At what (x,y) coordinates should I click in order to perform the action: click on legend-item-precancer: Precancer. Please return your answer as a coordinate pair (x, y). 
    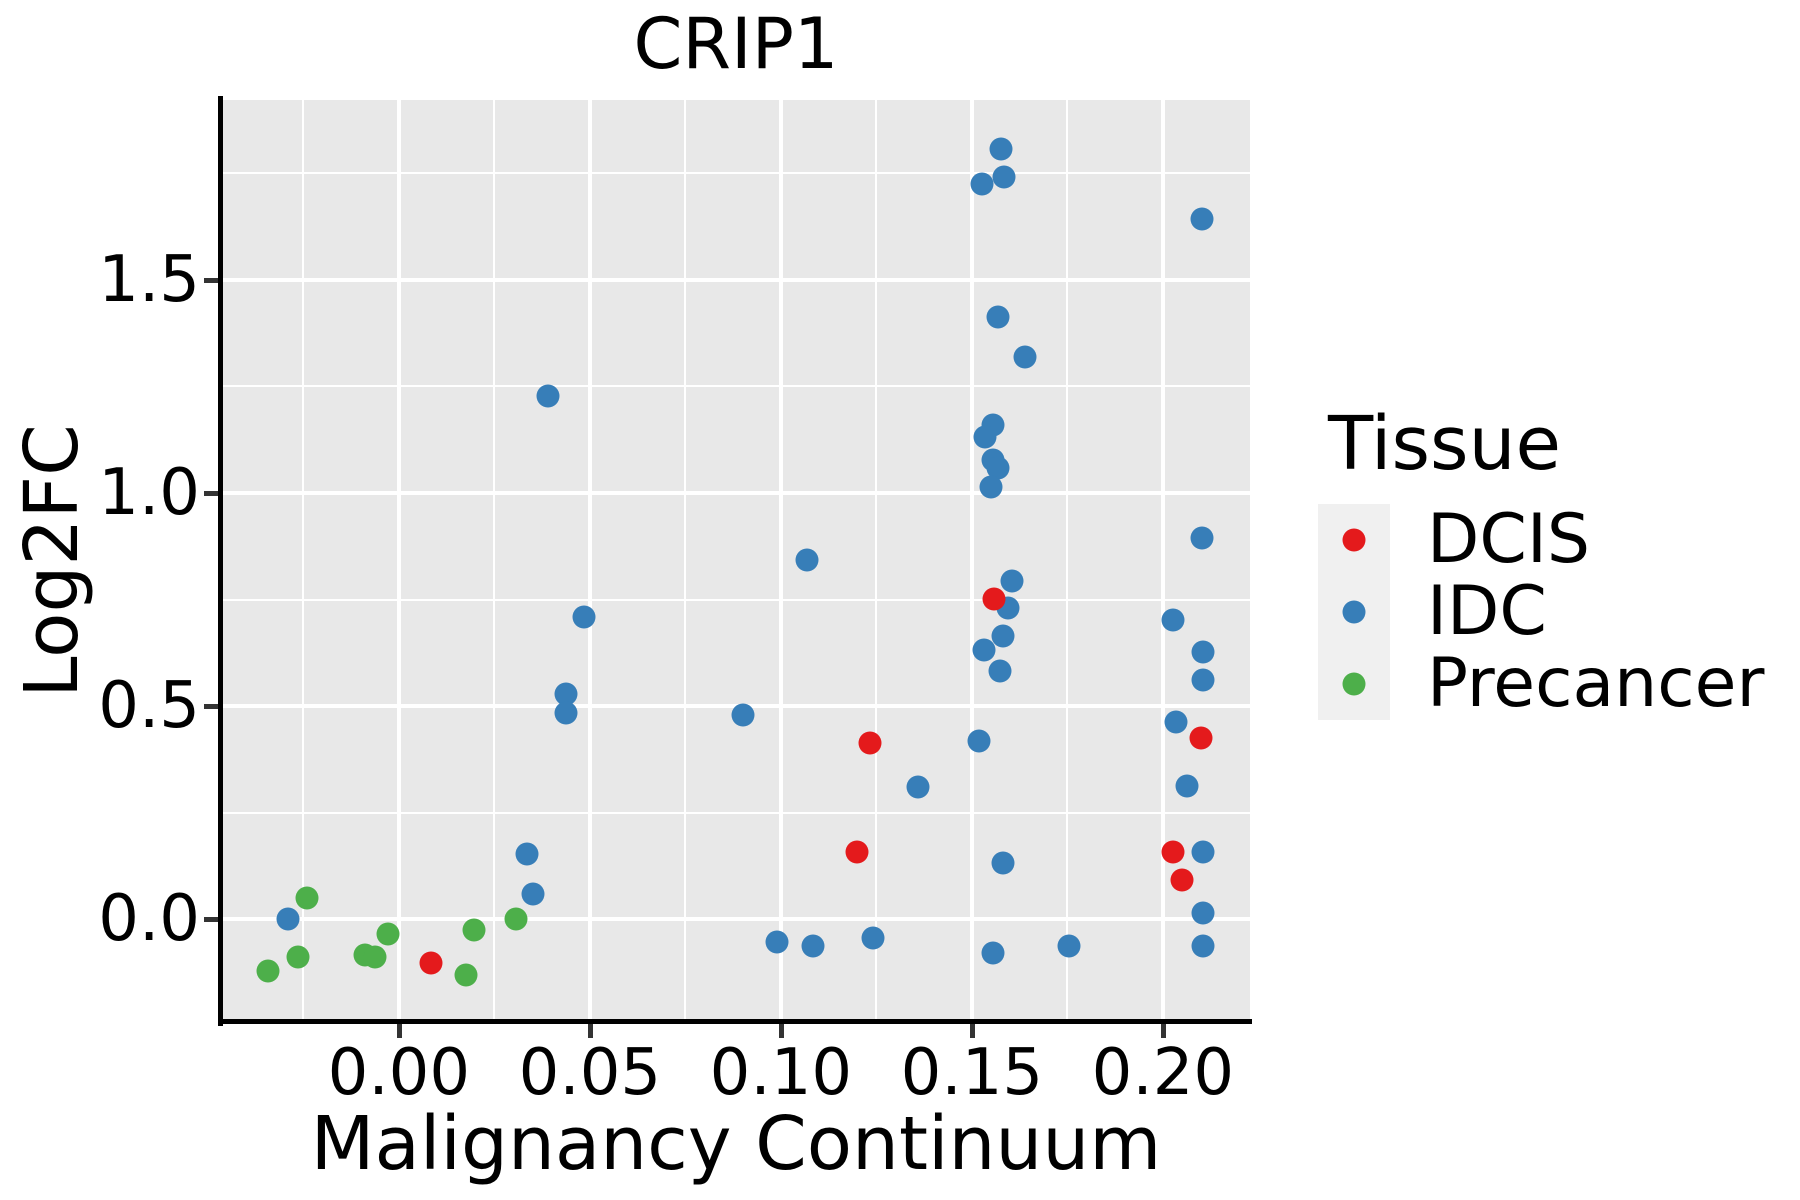
    Looking at the image, I should click on (1548, 684).